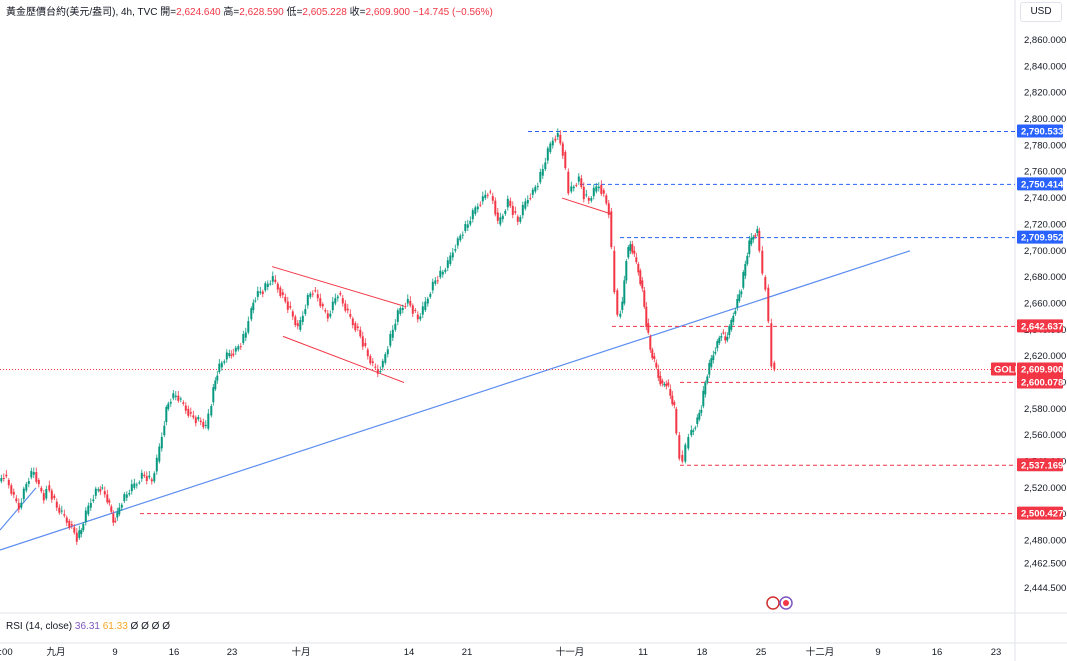 This screenshot has height=661, width=1067. What do you see at coordinates (937, 652) in the screenshot?
I see `x-tick-label: 16` at bounding box center [937, 652].